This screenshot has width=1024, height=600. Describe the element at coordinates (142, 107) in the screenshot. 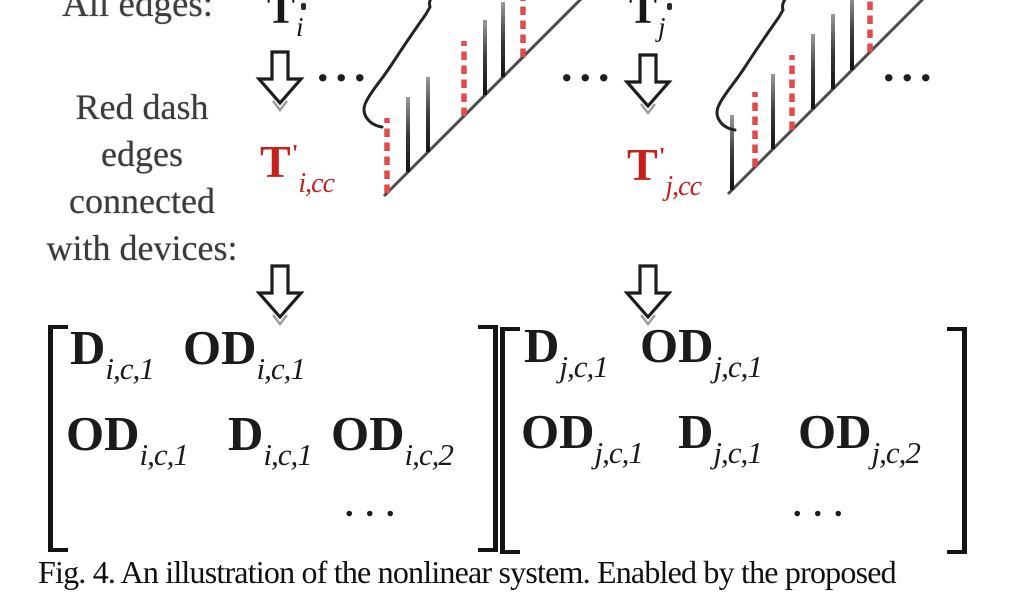

I see `label-line: Red dash` at that location.